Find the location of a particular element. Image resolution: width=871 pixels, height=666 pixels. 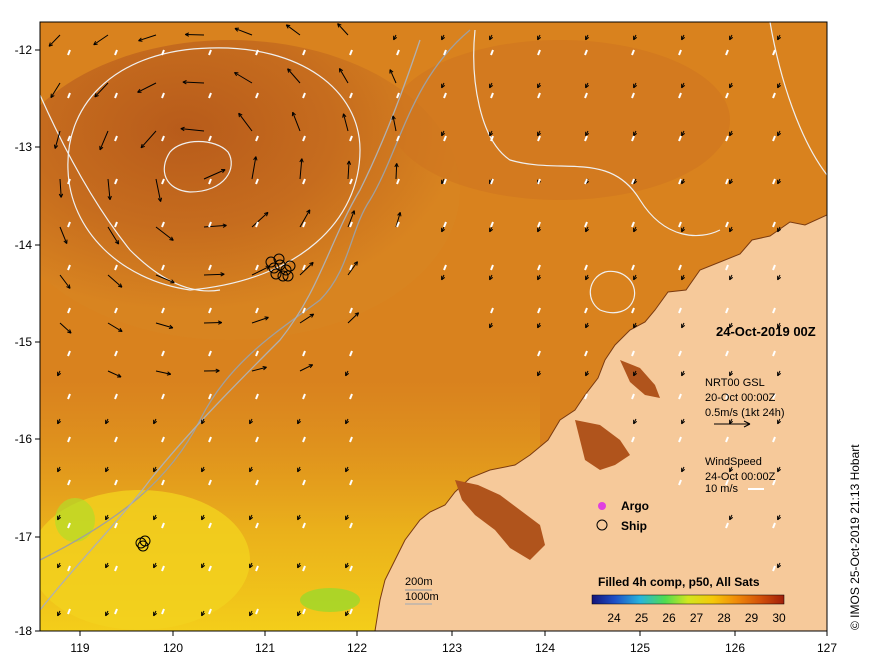

warm-patch-east is located at coordinates (560, 120).